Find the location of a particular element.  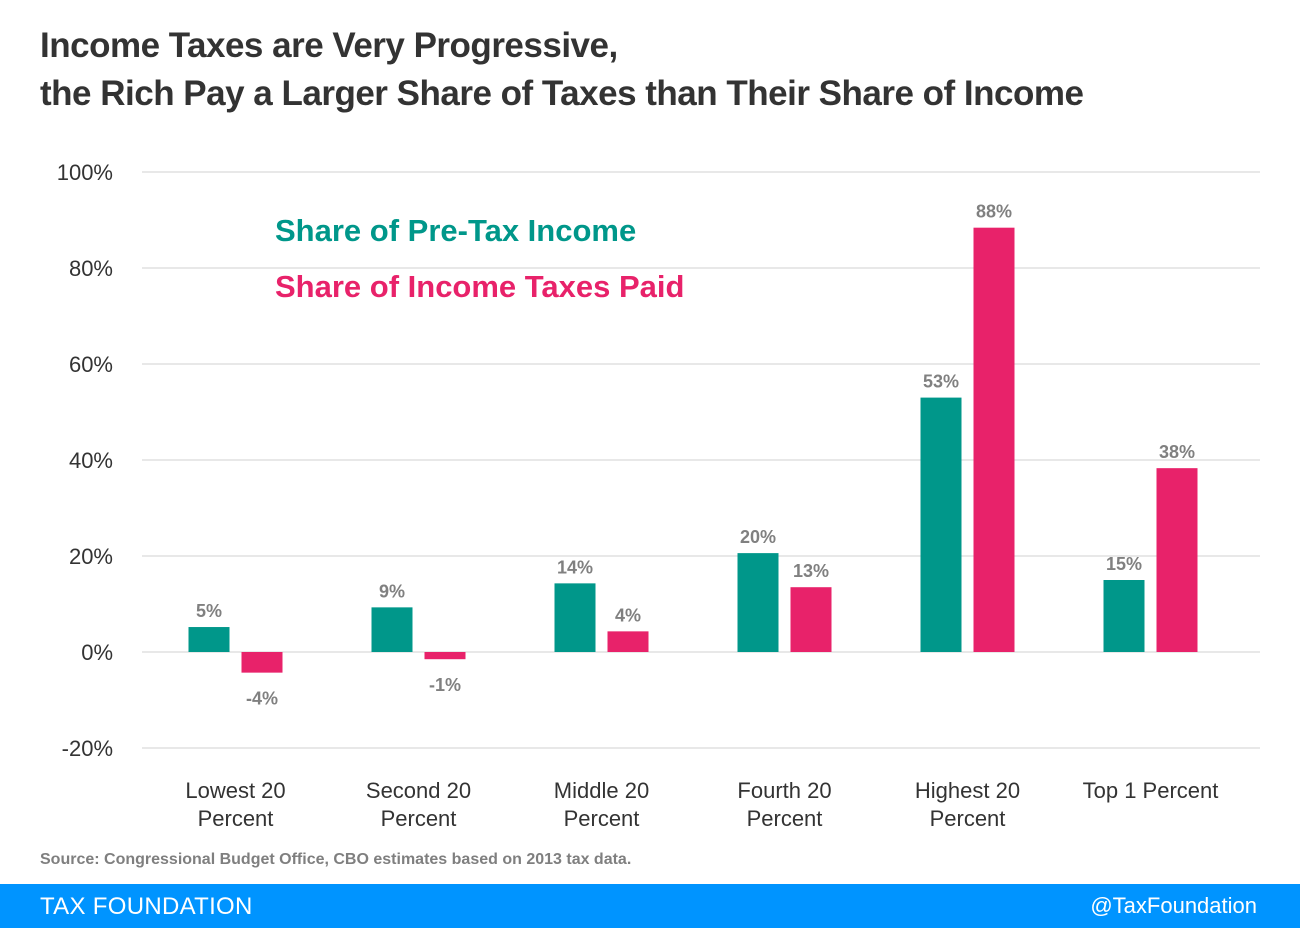

data-label: 4% is located at coordinates (628, 615).